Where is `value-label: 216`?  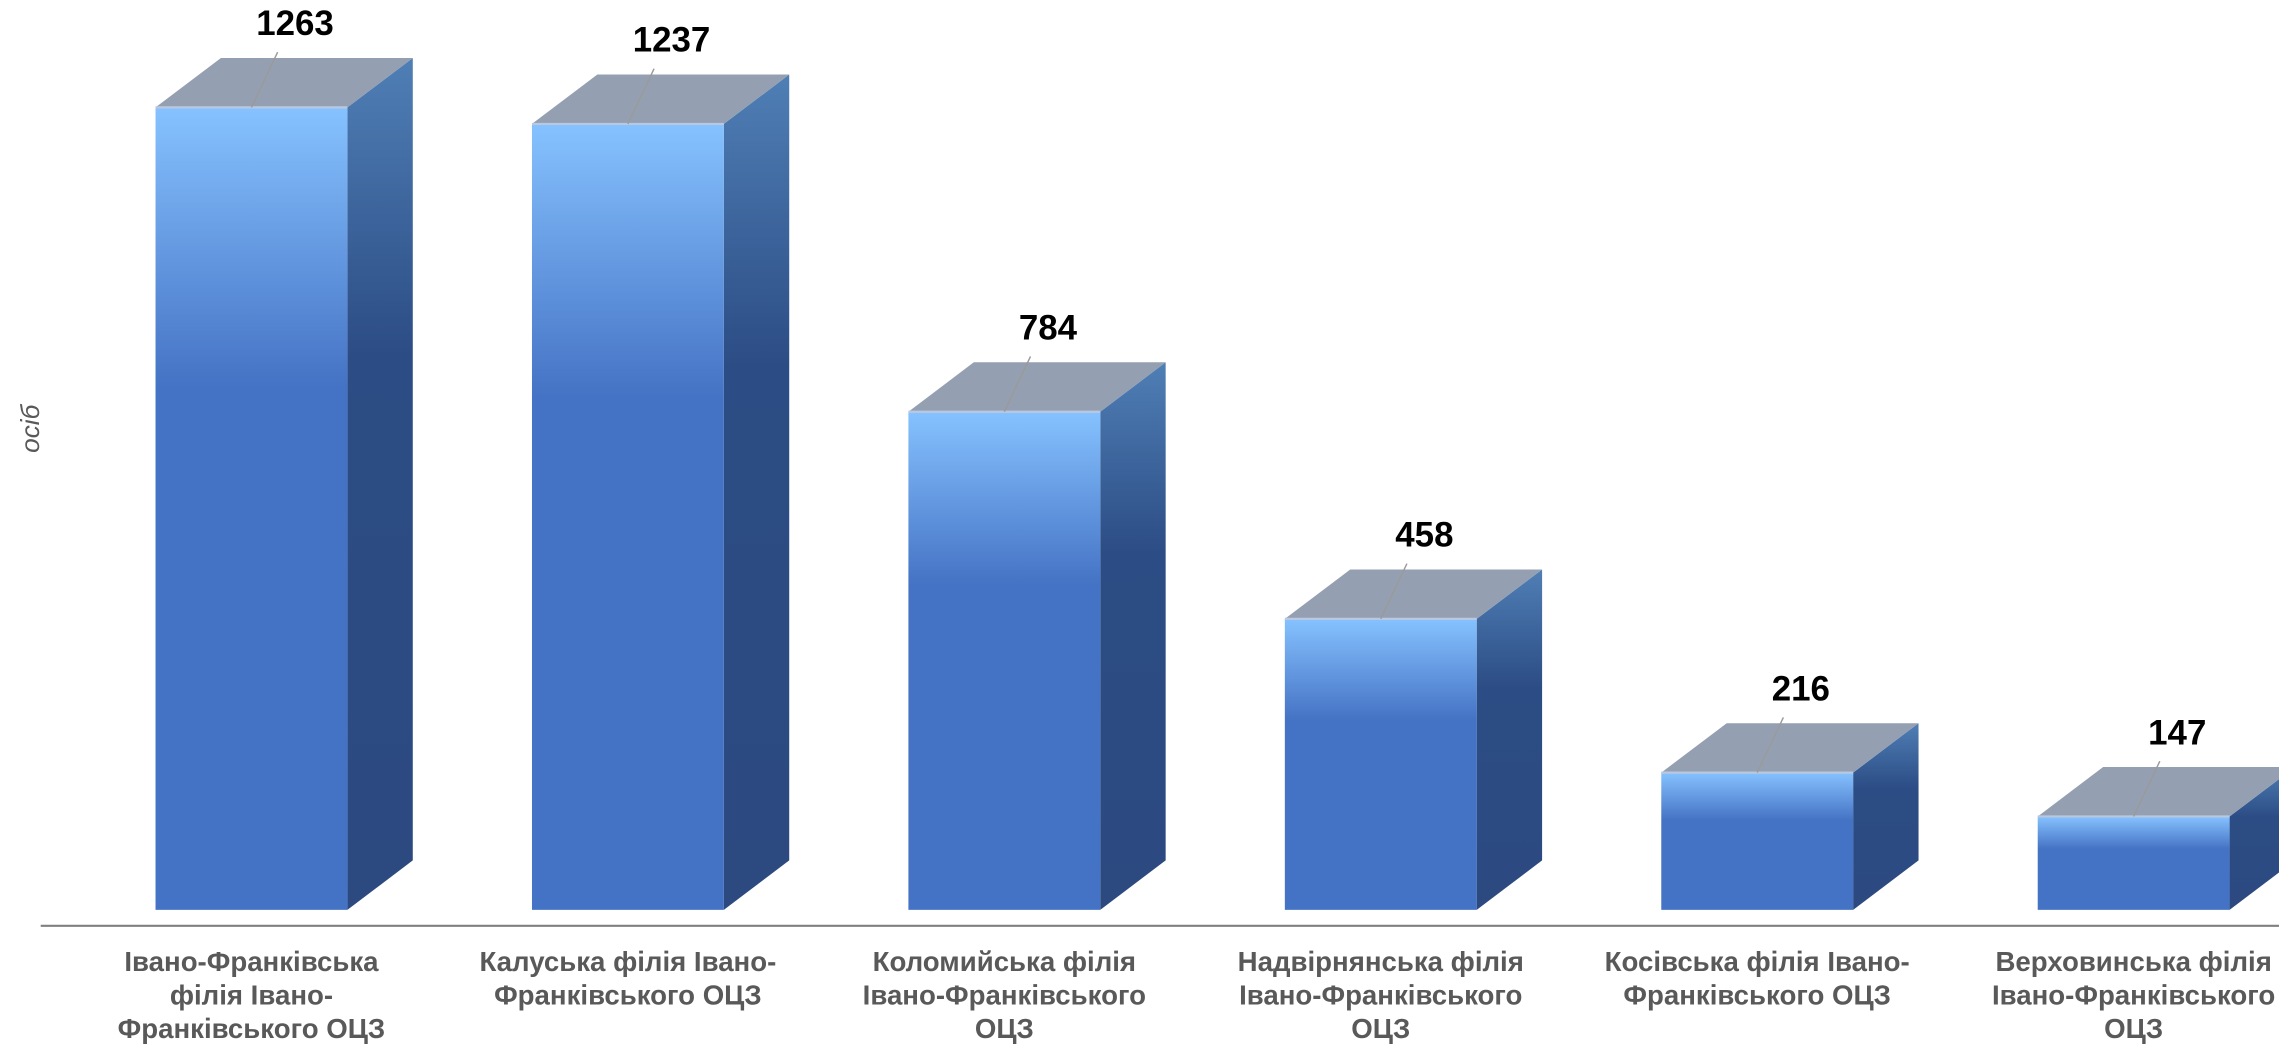 value-label: 216 is located at coordinates (1801, 688).